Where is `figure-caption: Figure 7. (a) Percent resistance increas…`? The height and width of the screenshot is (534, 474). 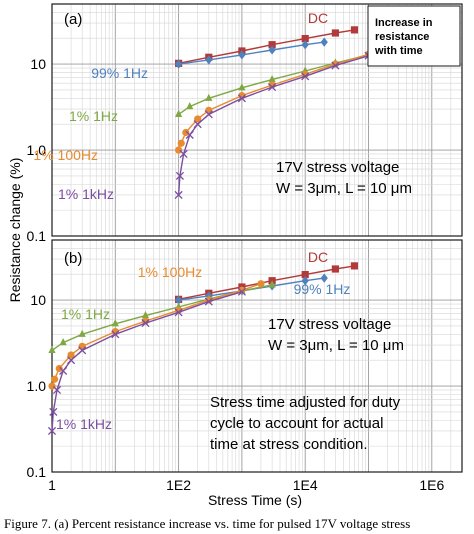 figure-caption: Figure 7. (a) Percent resistance increas… is located at coordinates (207, 523).